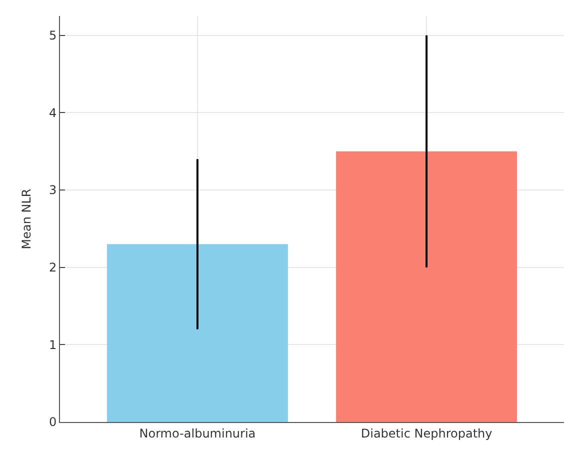  I want to click on y-tick-label: 0, so click(52, 422).